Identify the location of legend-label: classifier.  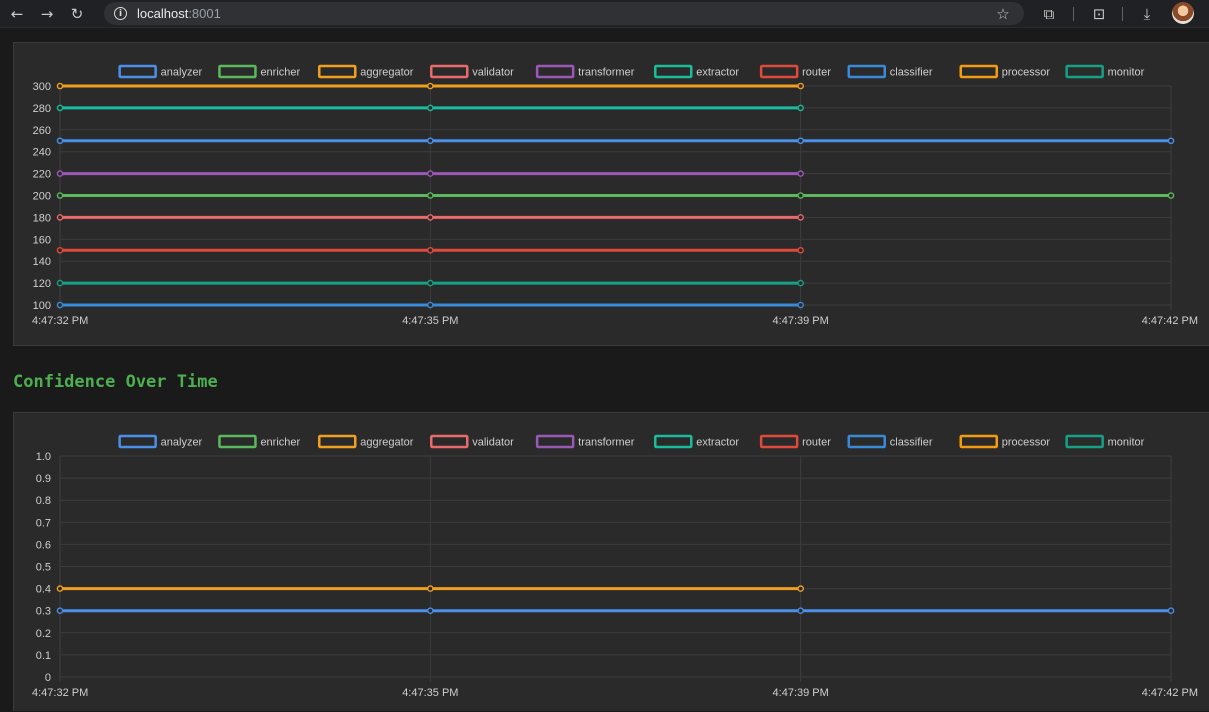
(911, 73).